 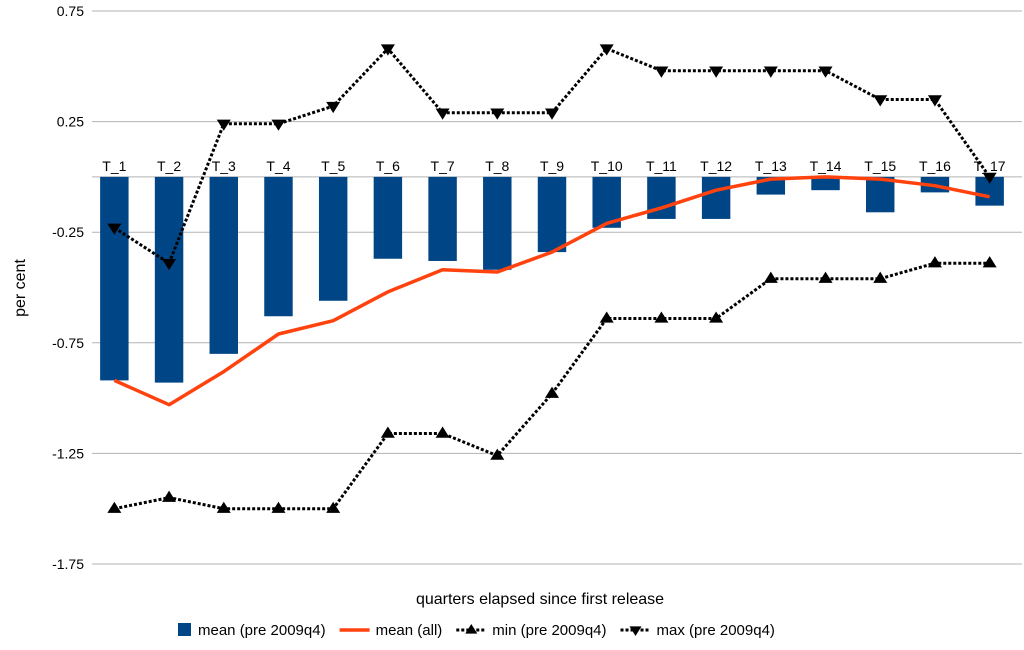 I want to click on x-axis-title: quarters elapsed since first release, so click(x=540, y=599).